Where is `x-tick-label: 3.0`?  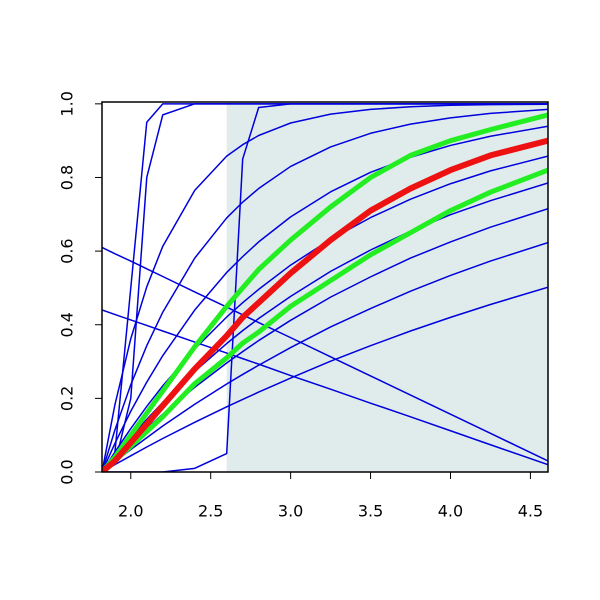 x-tick-label: 3.0 is located at coordinates (290, 511).